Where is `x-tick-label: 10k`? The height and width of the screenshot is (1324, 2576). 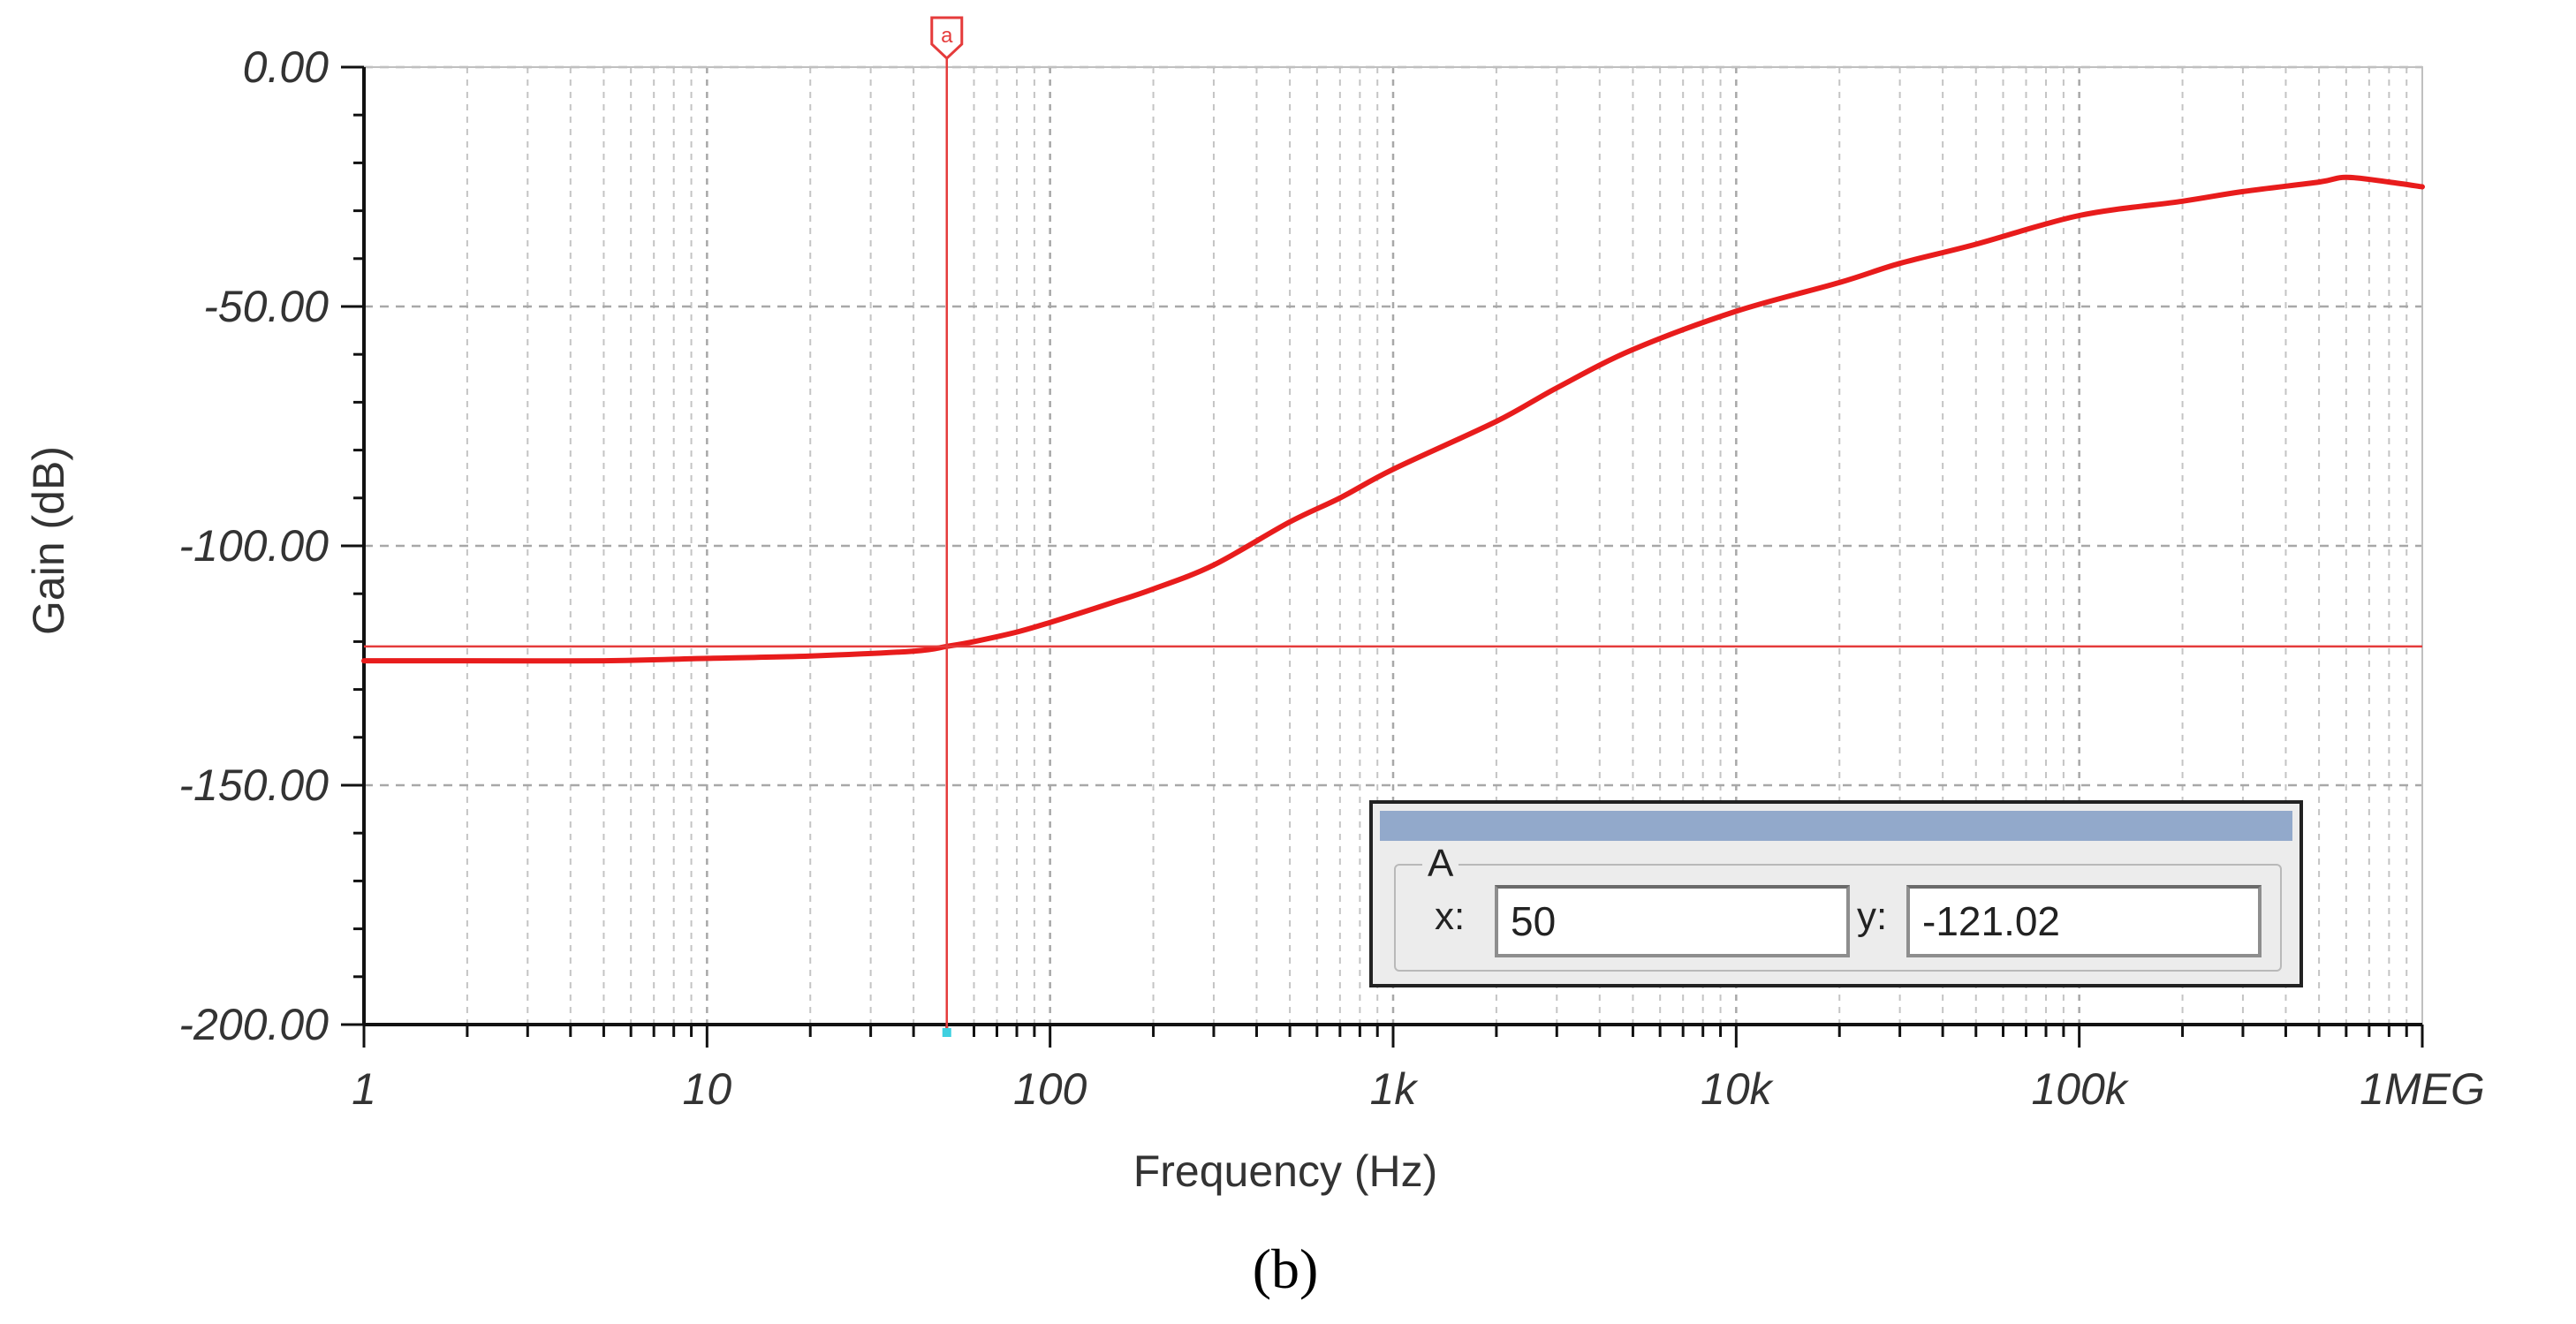
x-tick-label: 10k is located at coordinates (1738, 1089).